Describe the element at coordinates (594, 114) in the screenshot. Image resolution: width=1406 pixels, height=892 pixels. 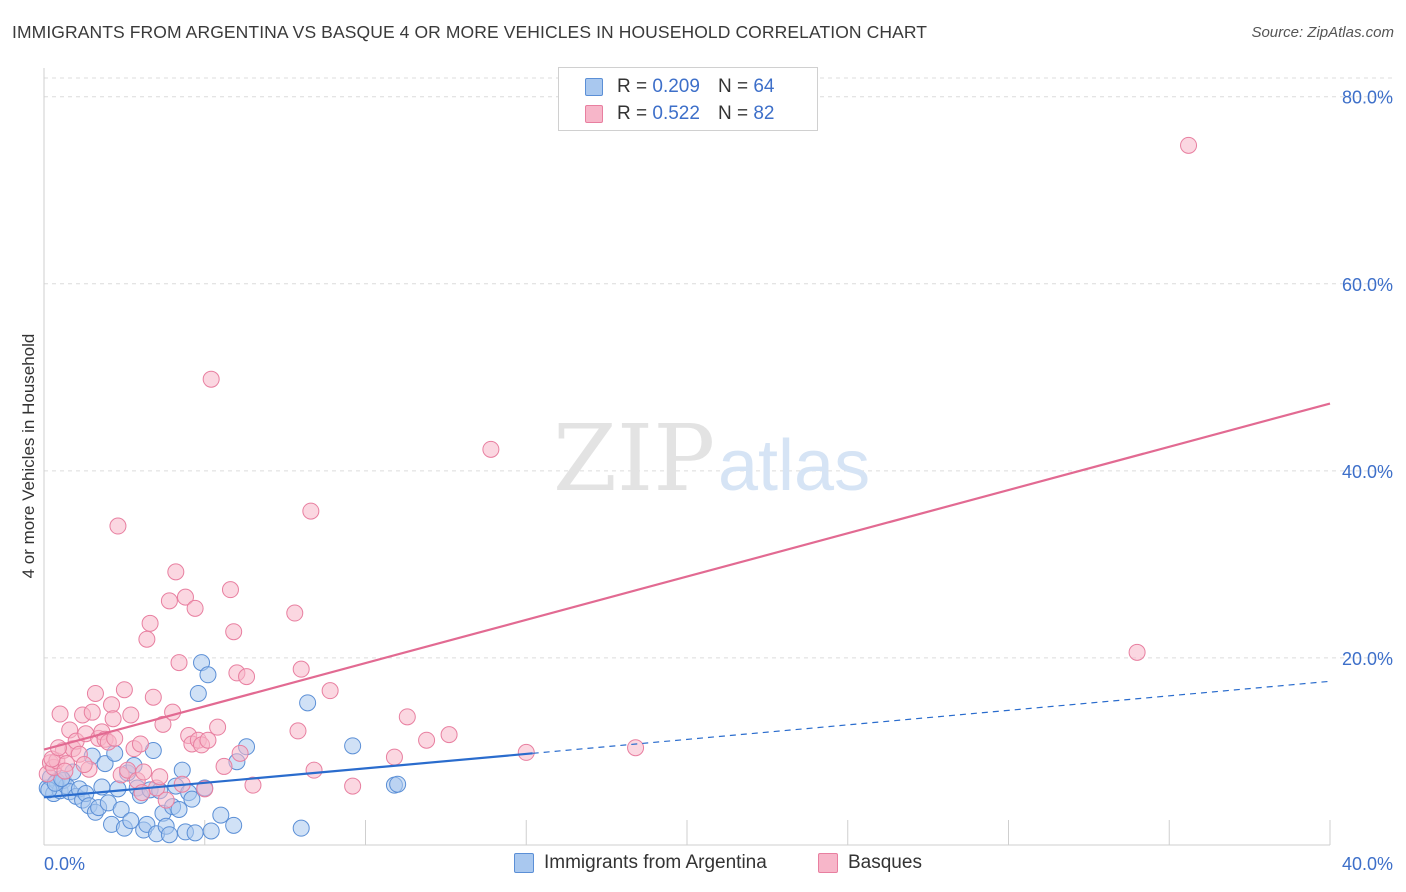
I see `legend-swatch-basques` at that location.